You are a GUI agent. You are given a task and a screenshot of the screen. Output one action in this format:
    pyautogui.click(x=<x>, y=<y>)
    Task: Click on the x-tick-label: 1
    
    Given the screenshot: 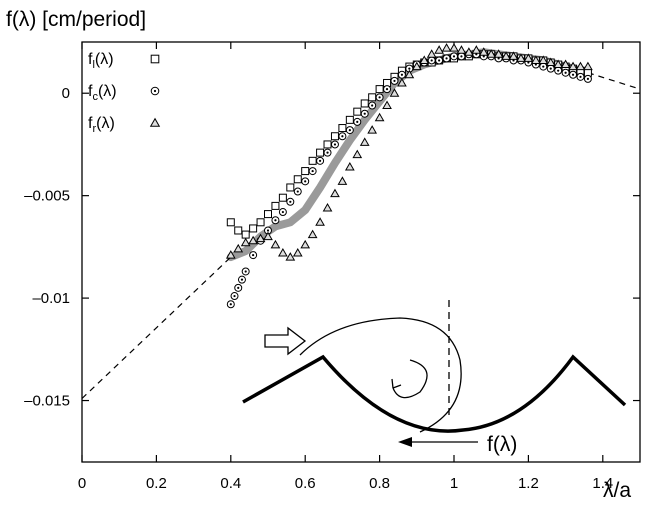 What is the action you would take?
    pyautogui.click(x=454, y=483)
    